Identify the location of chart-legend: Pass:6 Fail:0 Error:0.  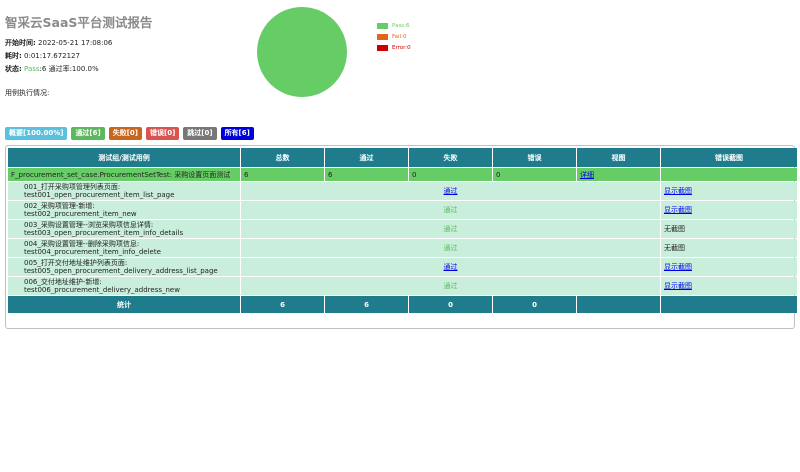
(394, 36).